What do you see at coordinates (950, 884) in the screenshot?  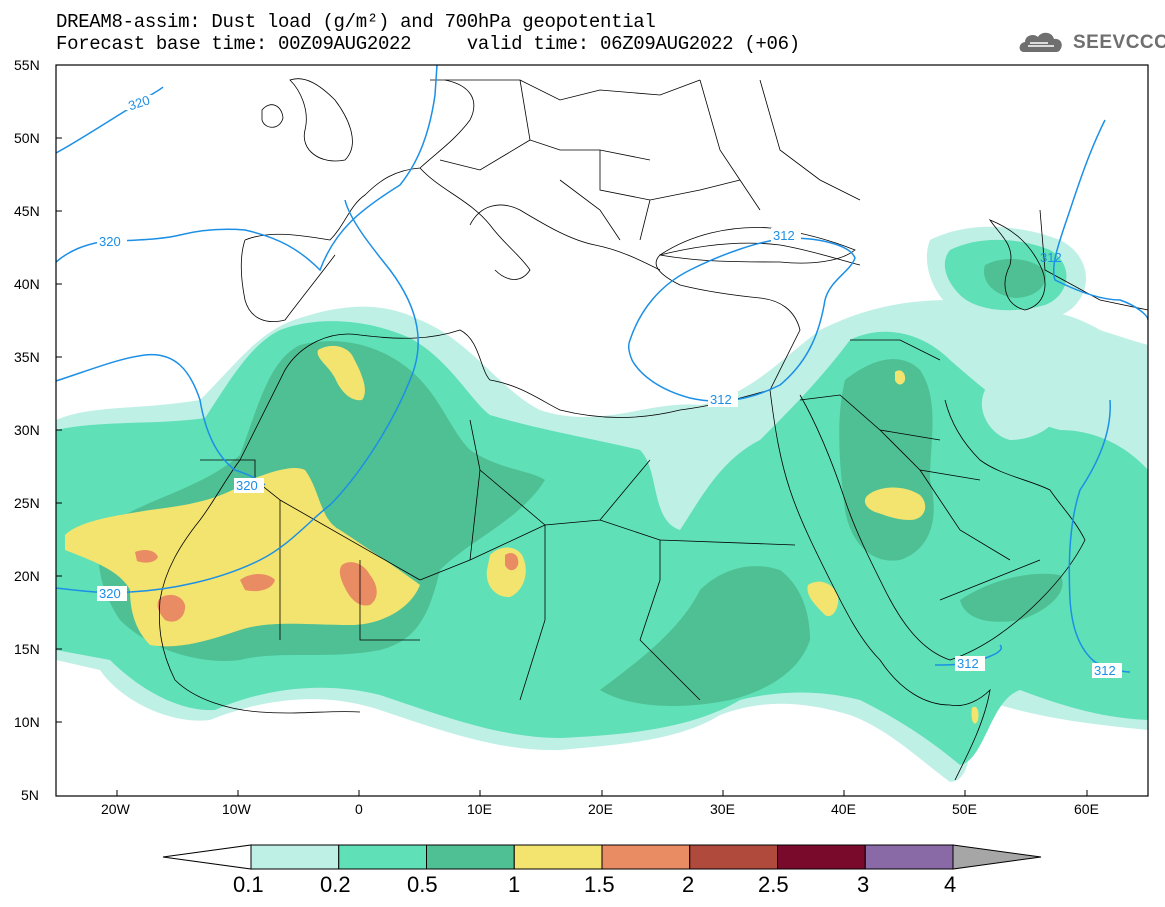 I see `colorbar-label-4: 4` at bounding box center [950, 884].